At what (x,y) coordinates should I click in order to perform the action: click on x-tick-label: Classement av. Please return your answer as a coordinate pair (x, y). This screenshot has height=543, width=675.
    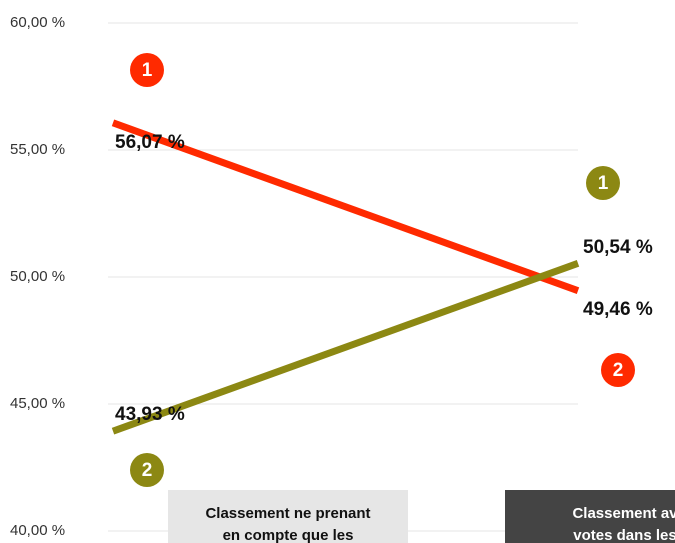
    Looking at the image, I should click on (623, 513).